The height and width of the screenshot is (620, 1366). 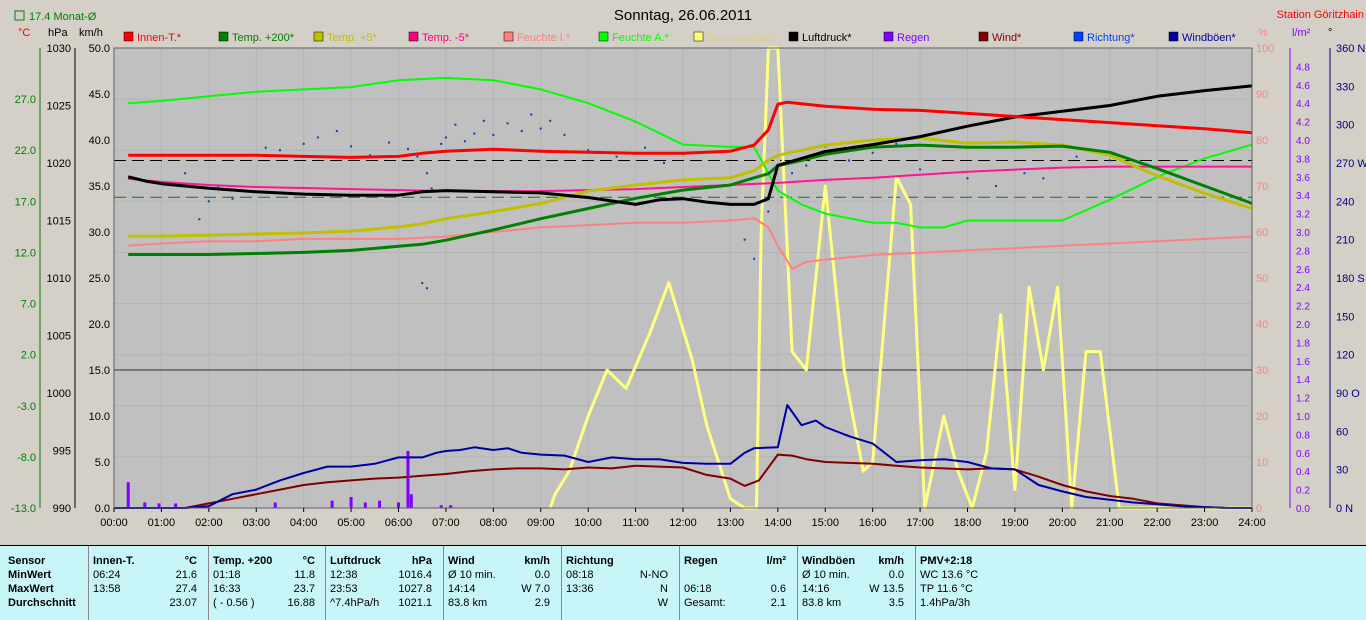 I want to click on stats-cell-label: 12:38, so click(x=344, y=575).